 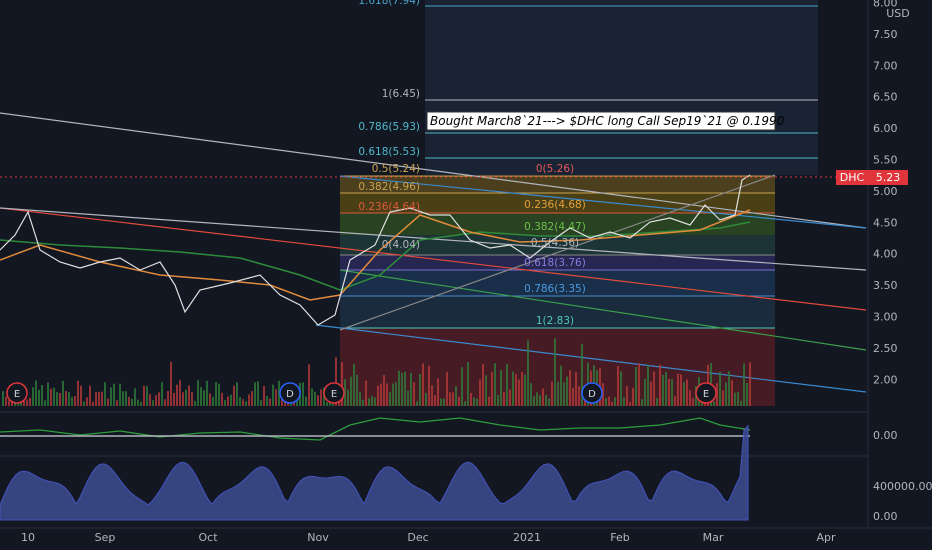 I want to click on ticker-price: 5.23, so click(x=888, y=177).